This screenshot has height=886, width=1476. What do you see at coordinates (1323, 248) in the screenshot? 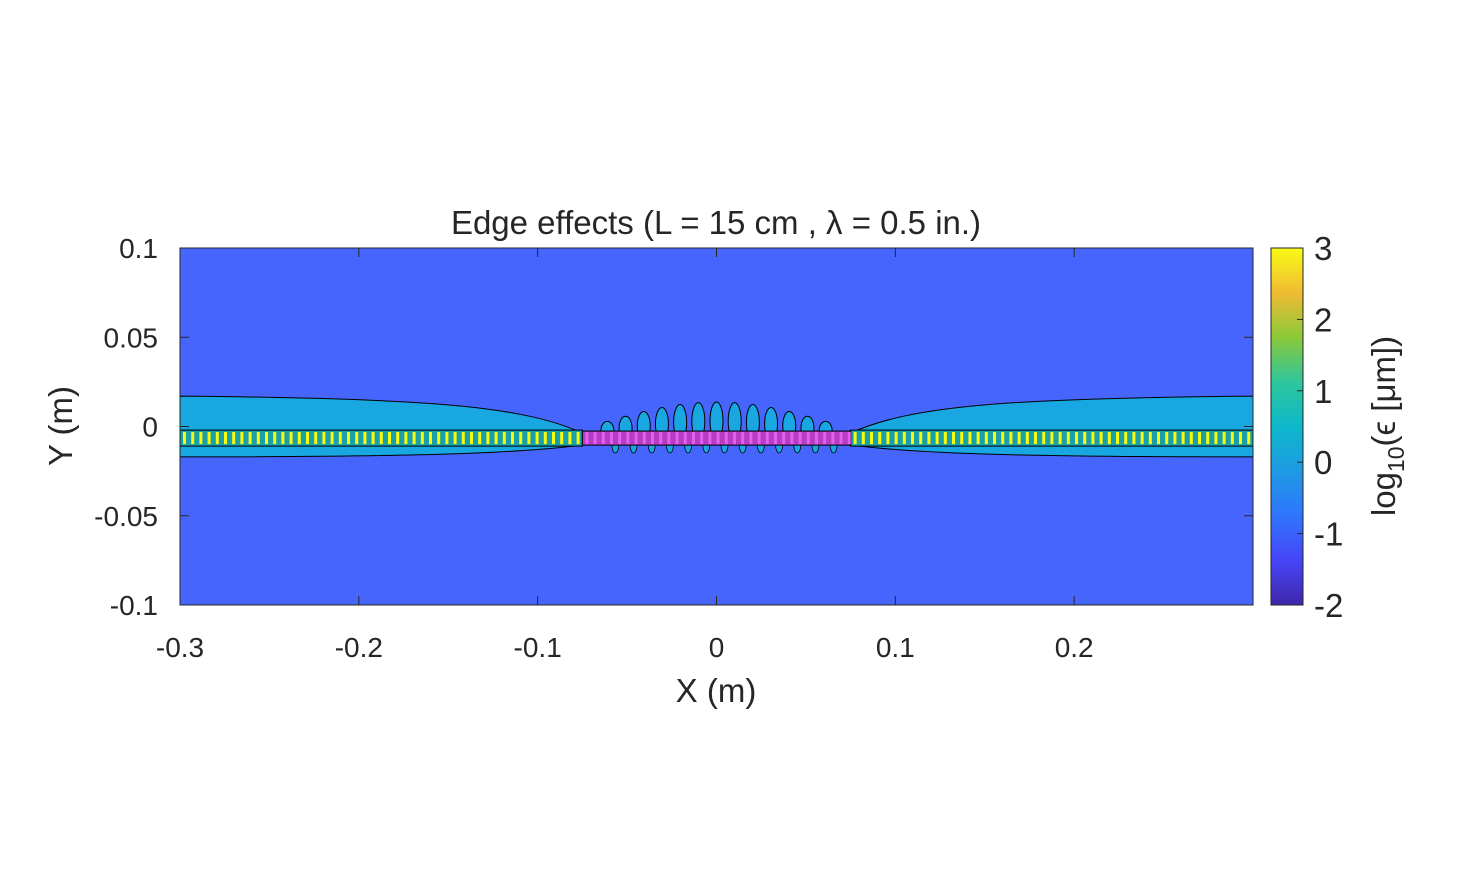
I see `colorbar-tick-label: 3` at bounding box center [1323, 248].